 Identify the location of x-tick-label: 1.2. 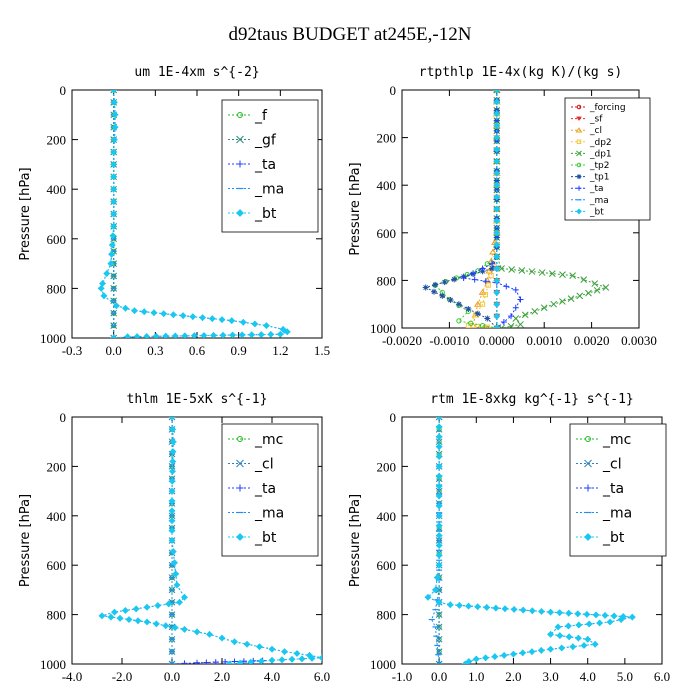
(280, 350).